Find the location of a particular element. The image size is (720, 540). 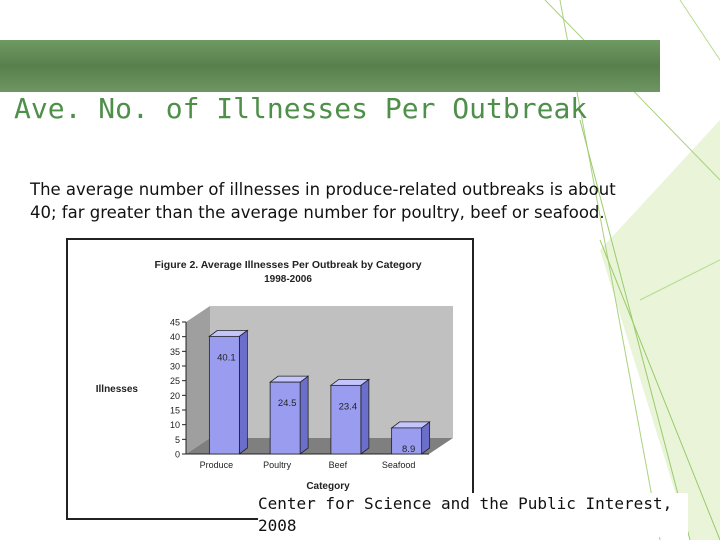

y-tick-label: 20 is located at coordinates (175, 396).